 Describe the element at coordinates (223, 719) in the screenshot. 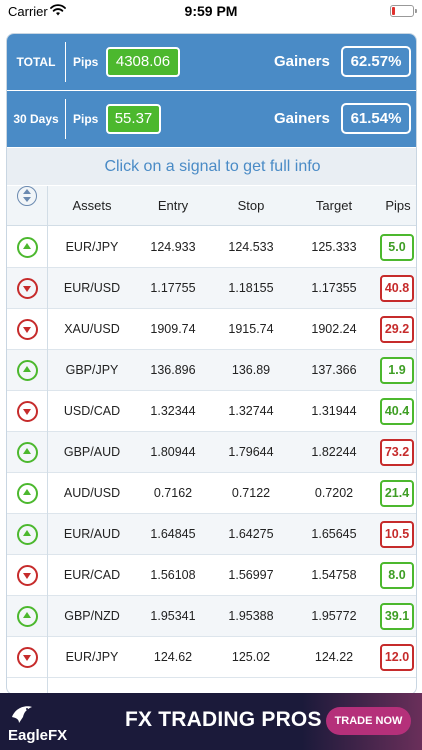

I see `ad-title: FX TRADING PROS` at that location.